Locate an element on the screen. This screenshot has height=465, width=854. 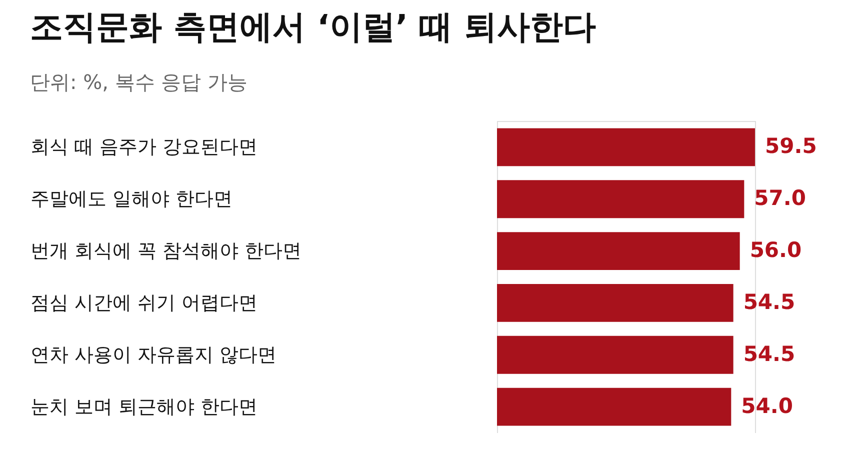
y-tick-label: 주말에도 일해야 한다면 is located at coordinates (131, 199).